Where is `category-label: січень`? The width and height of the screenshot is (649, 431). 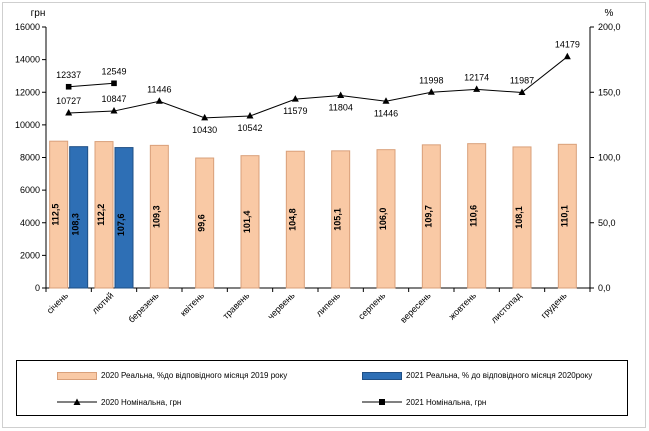
category-label: січень is located at coordinates (58, 303).